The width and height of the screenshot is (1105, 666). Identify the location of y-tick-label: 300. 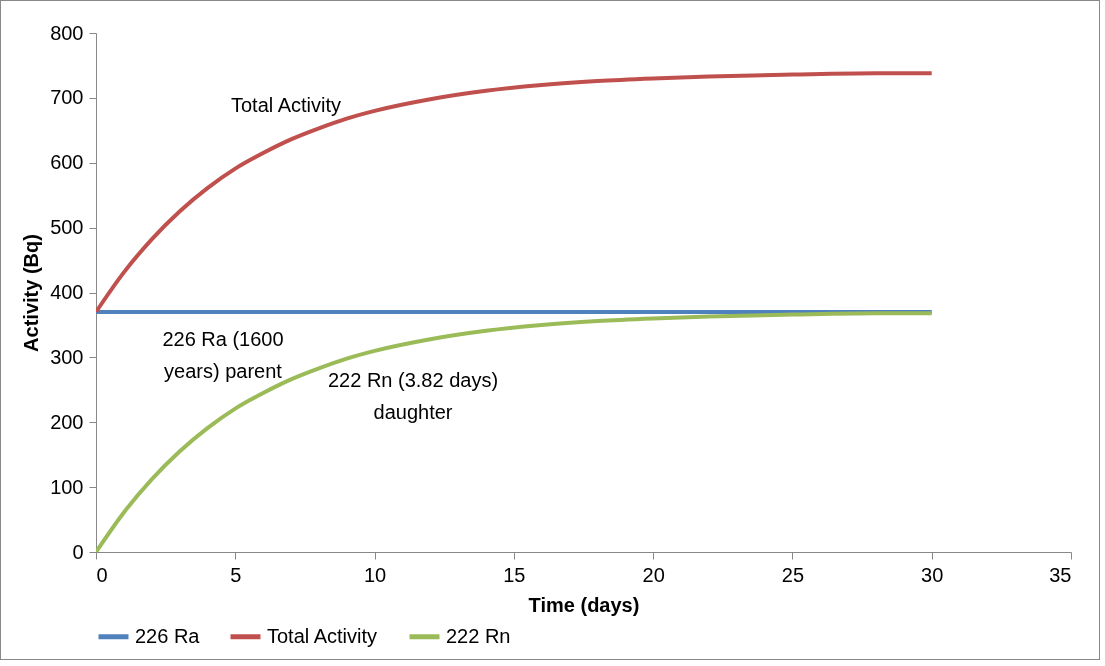
(67, 356).